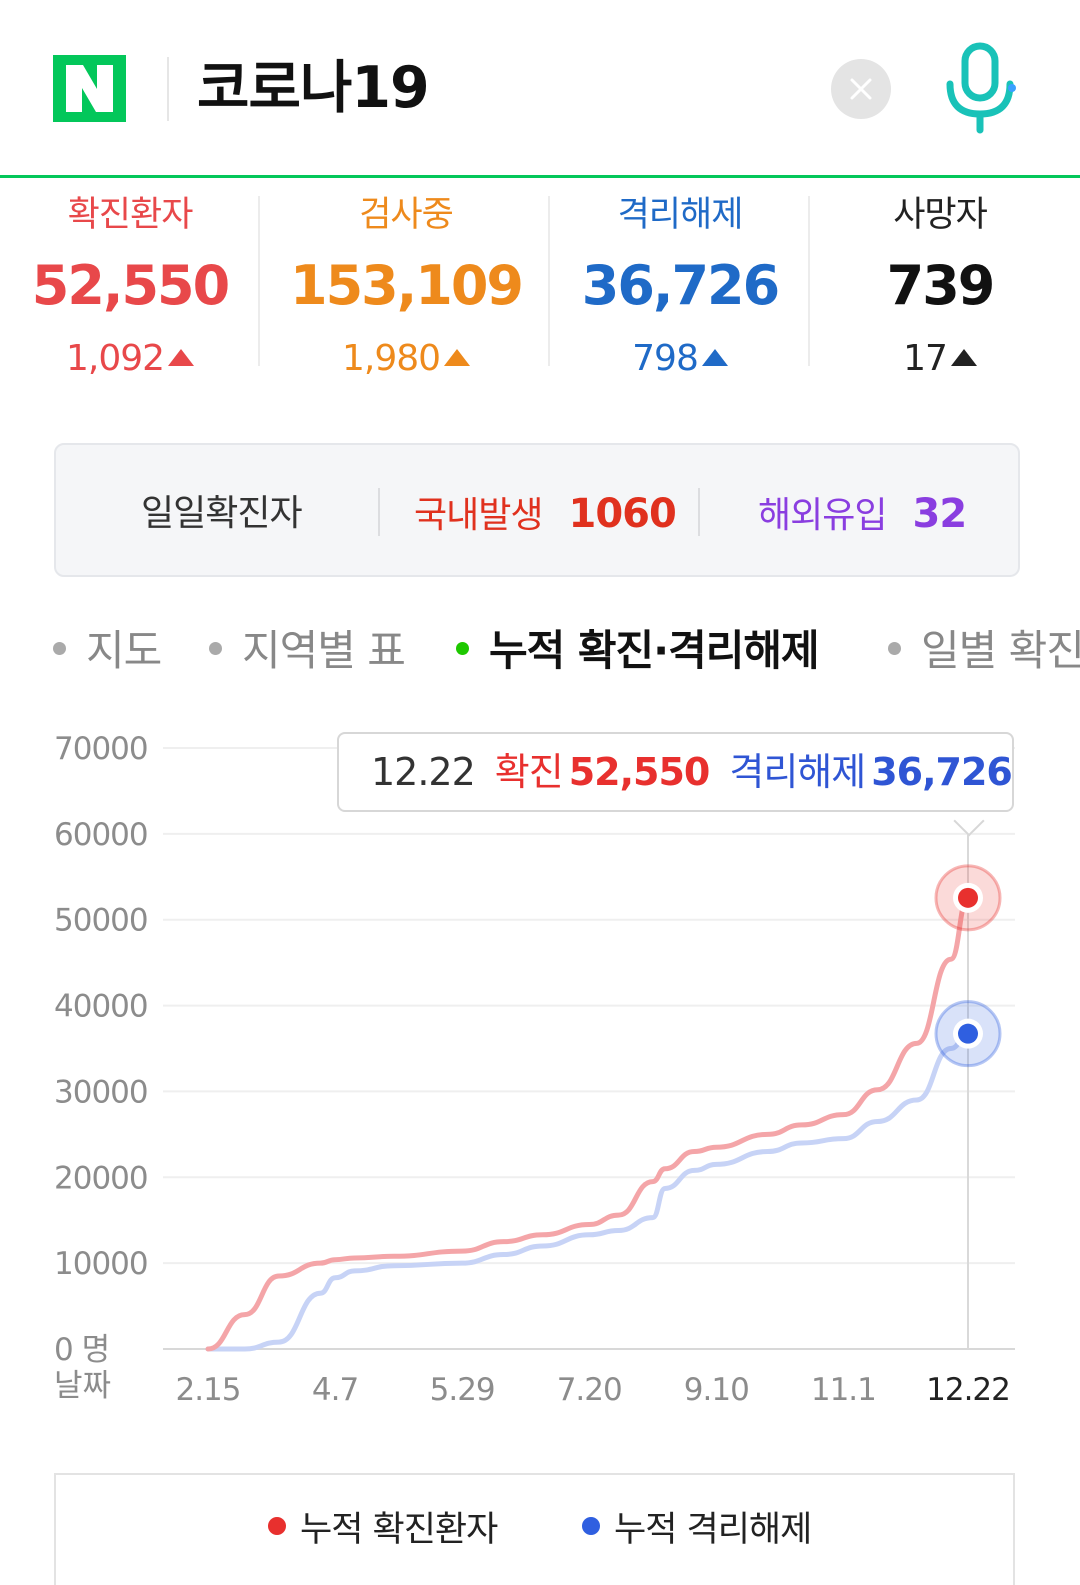 The height and width of the screenshot is (1585, 1080). I want to click on stat-change-value: 798, so click(665, 358).